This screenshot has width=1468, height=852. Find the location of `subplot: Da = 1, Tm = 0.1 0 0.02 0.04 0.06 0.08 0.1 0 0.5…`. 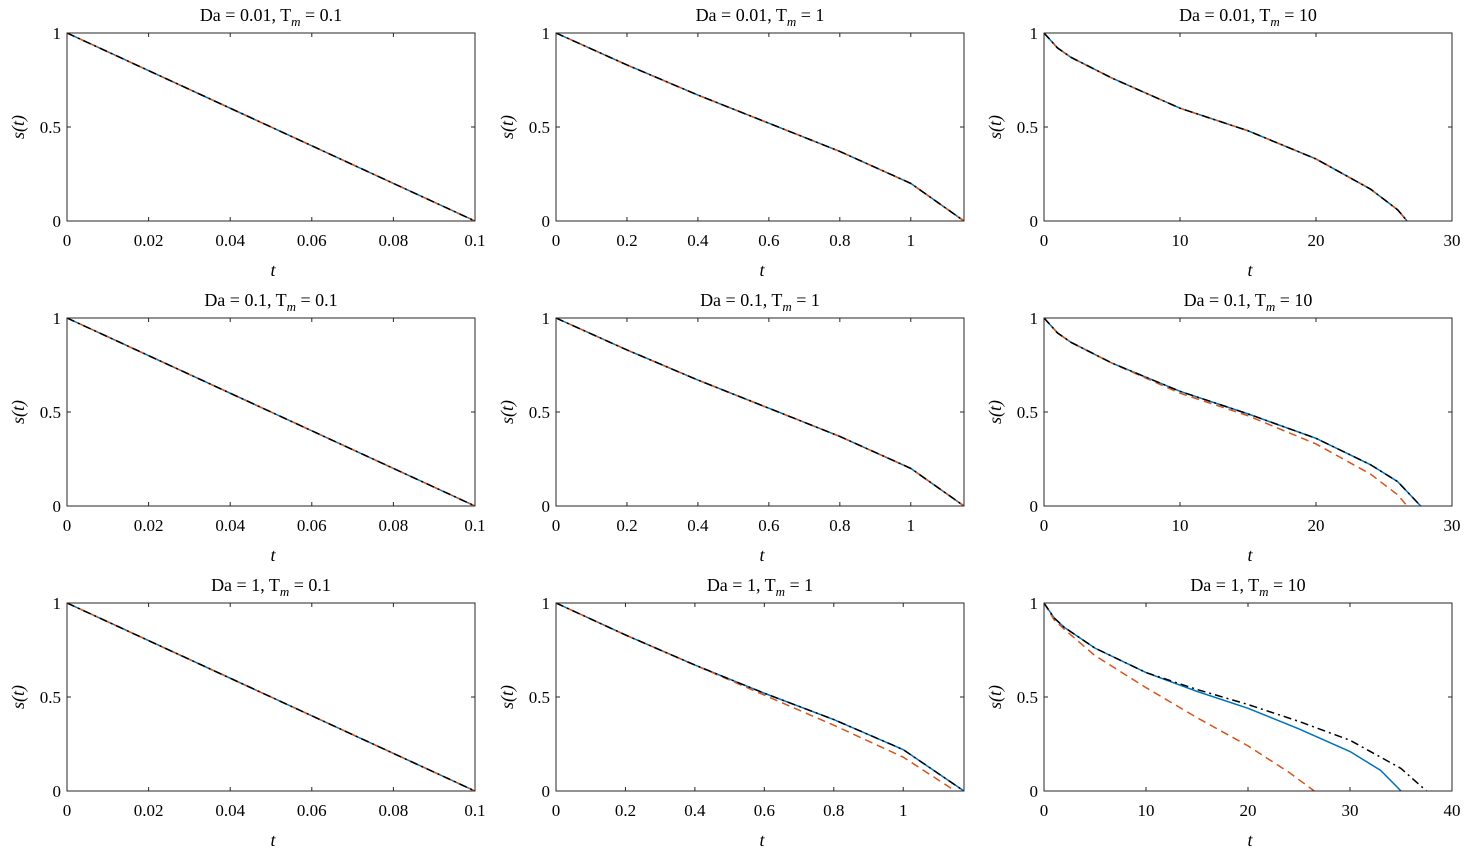

subplot: Da = 1, Tm = 0.1 0 0.02 0.04 0.06 0.08 0.1 0 0.5… is located at coordinates (247, 712).